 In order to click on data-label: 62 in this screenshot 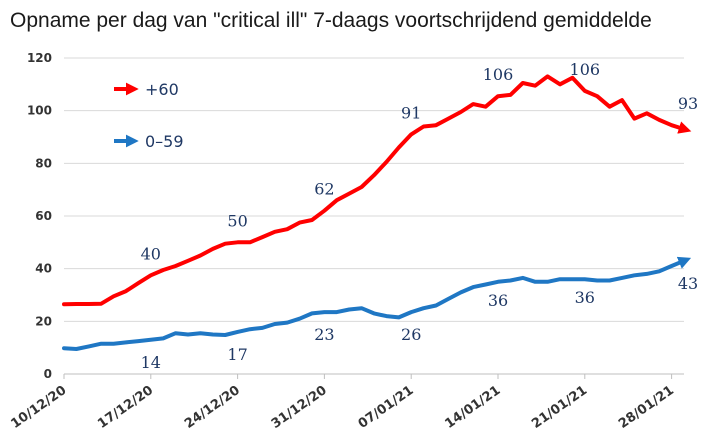, I will do `click(324, 189)`.